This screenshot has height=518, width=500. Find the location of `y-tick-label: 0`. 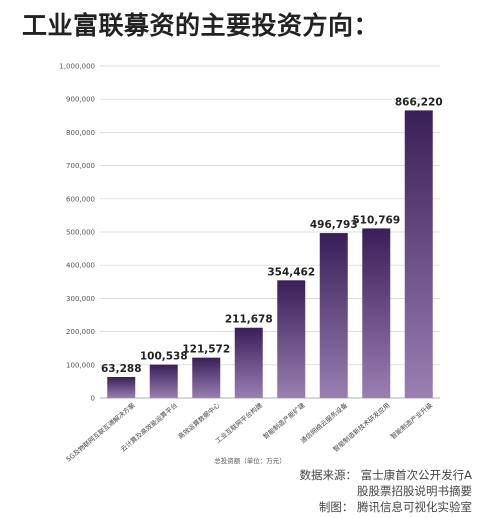

y-tick-label: 0 is located at coordinates (93, 399).